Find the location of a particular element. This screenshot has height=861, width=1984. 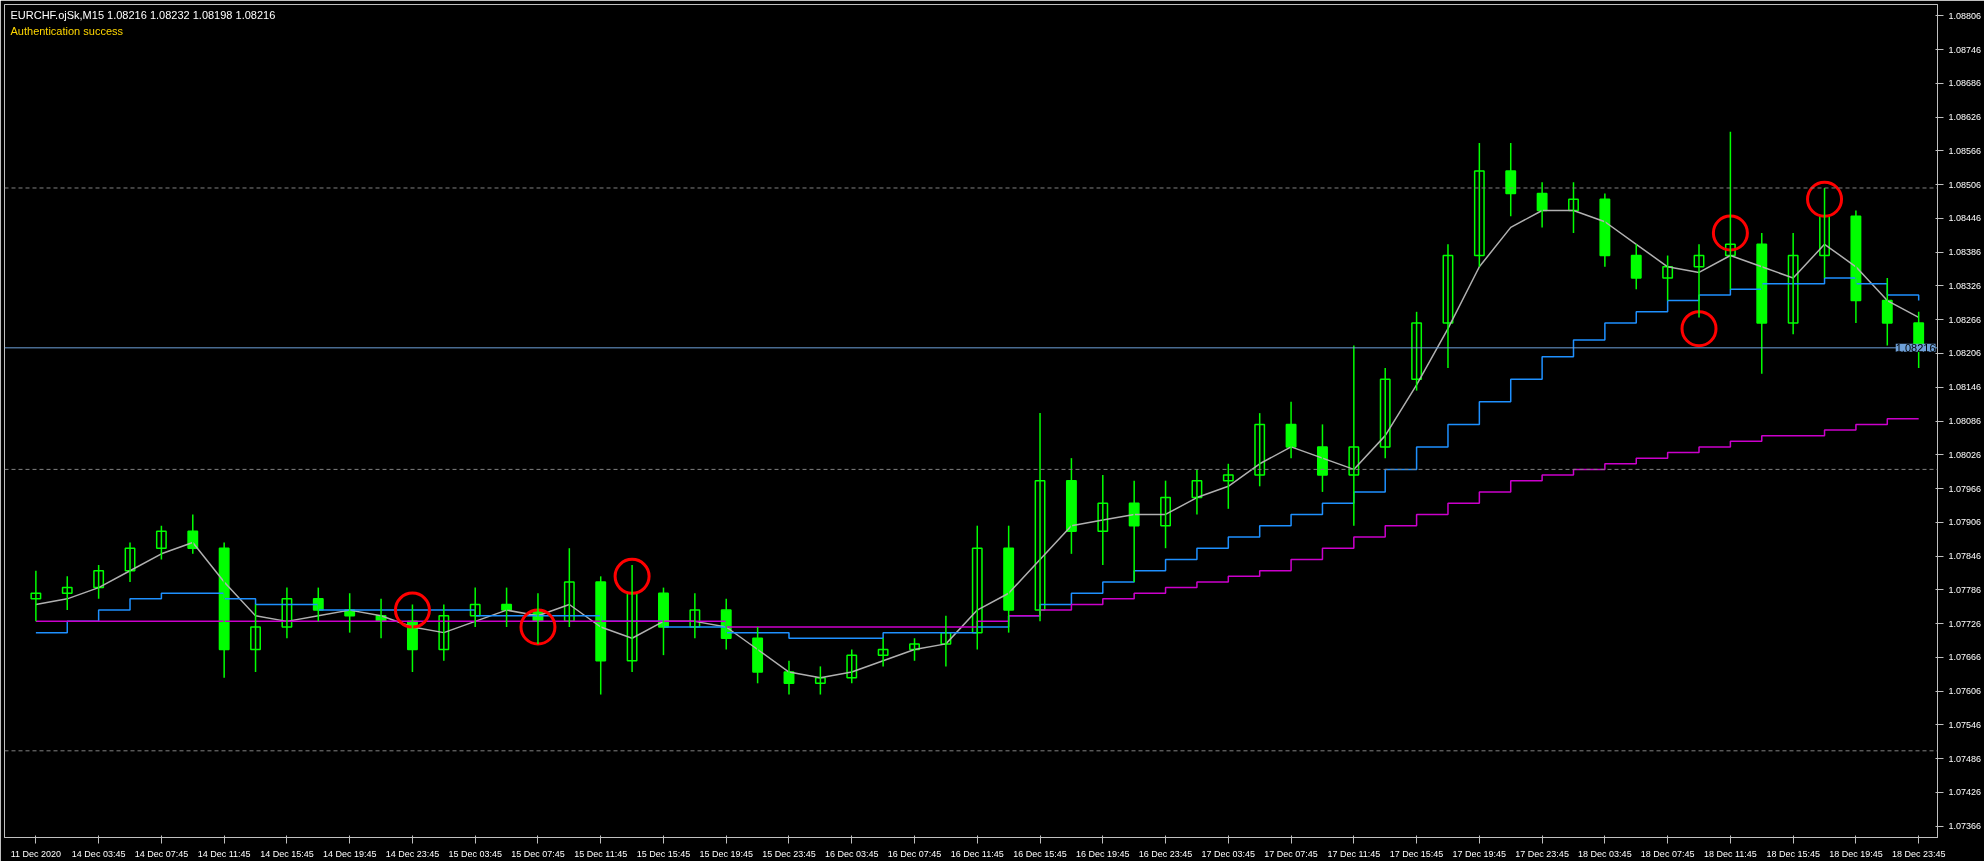

y-tick-label: 1.08086 is located at coordinates (1965, 421).